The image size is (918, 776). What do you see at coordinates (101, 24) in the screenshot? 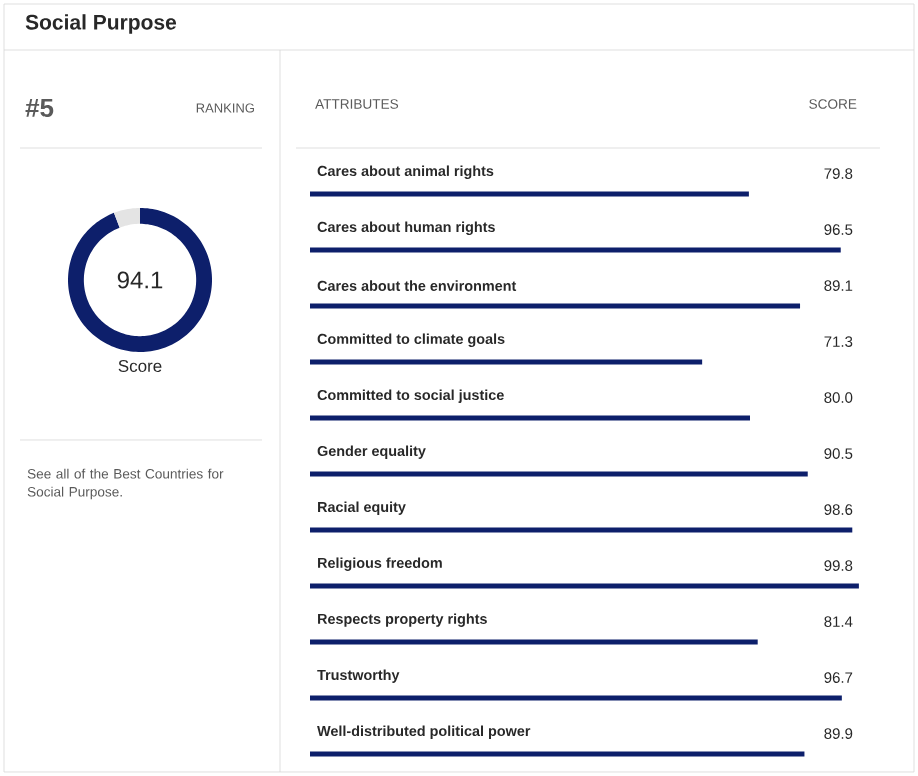
I see `chart-title: Social Purpose` at bounding box center [101, 24].